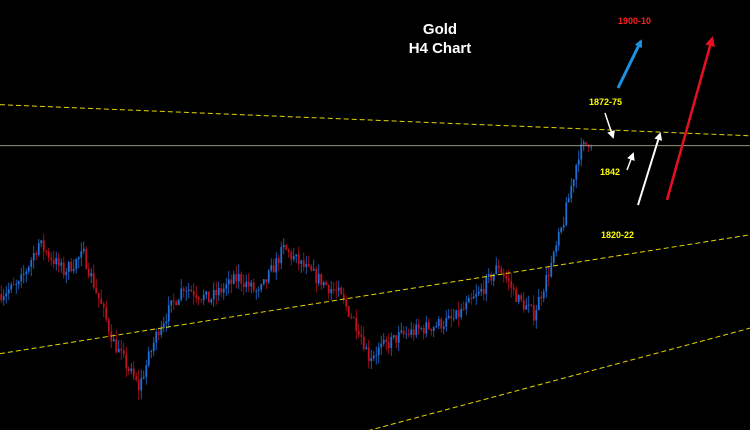 This screenshot has width=750, height=430. What do you see at coordinates (606, 102) in the screenshot?
I see `resistance-level-label: 1872-75` at bounding box center [606, 102].